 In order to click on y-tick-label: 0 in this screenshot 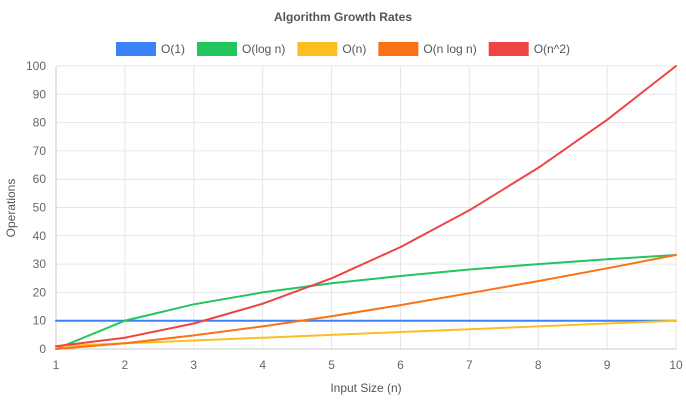, I will do `click(42, 349)`.